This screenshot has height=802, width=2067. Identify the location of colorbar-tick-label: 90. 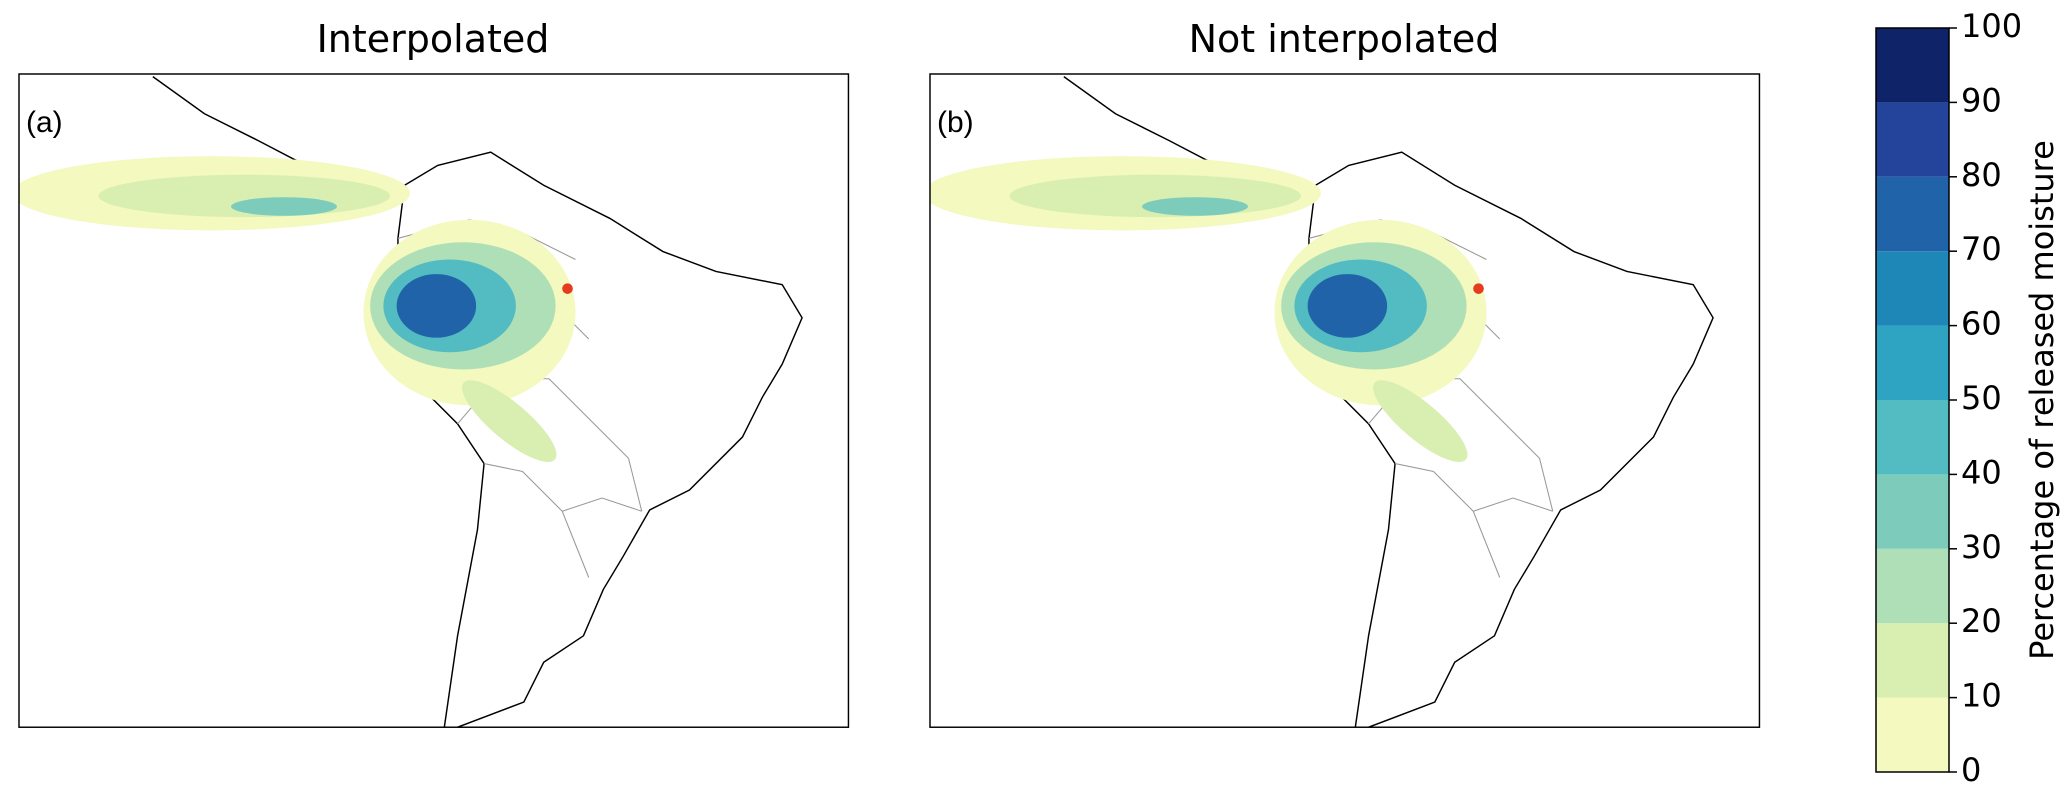
(1981, 100).